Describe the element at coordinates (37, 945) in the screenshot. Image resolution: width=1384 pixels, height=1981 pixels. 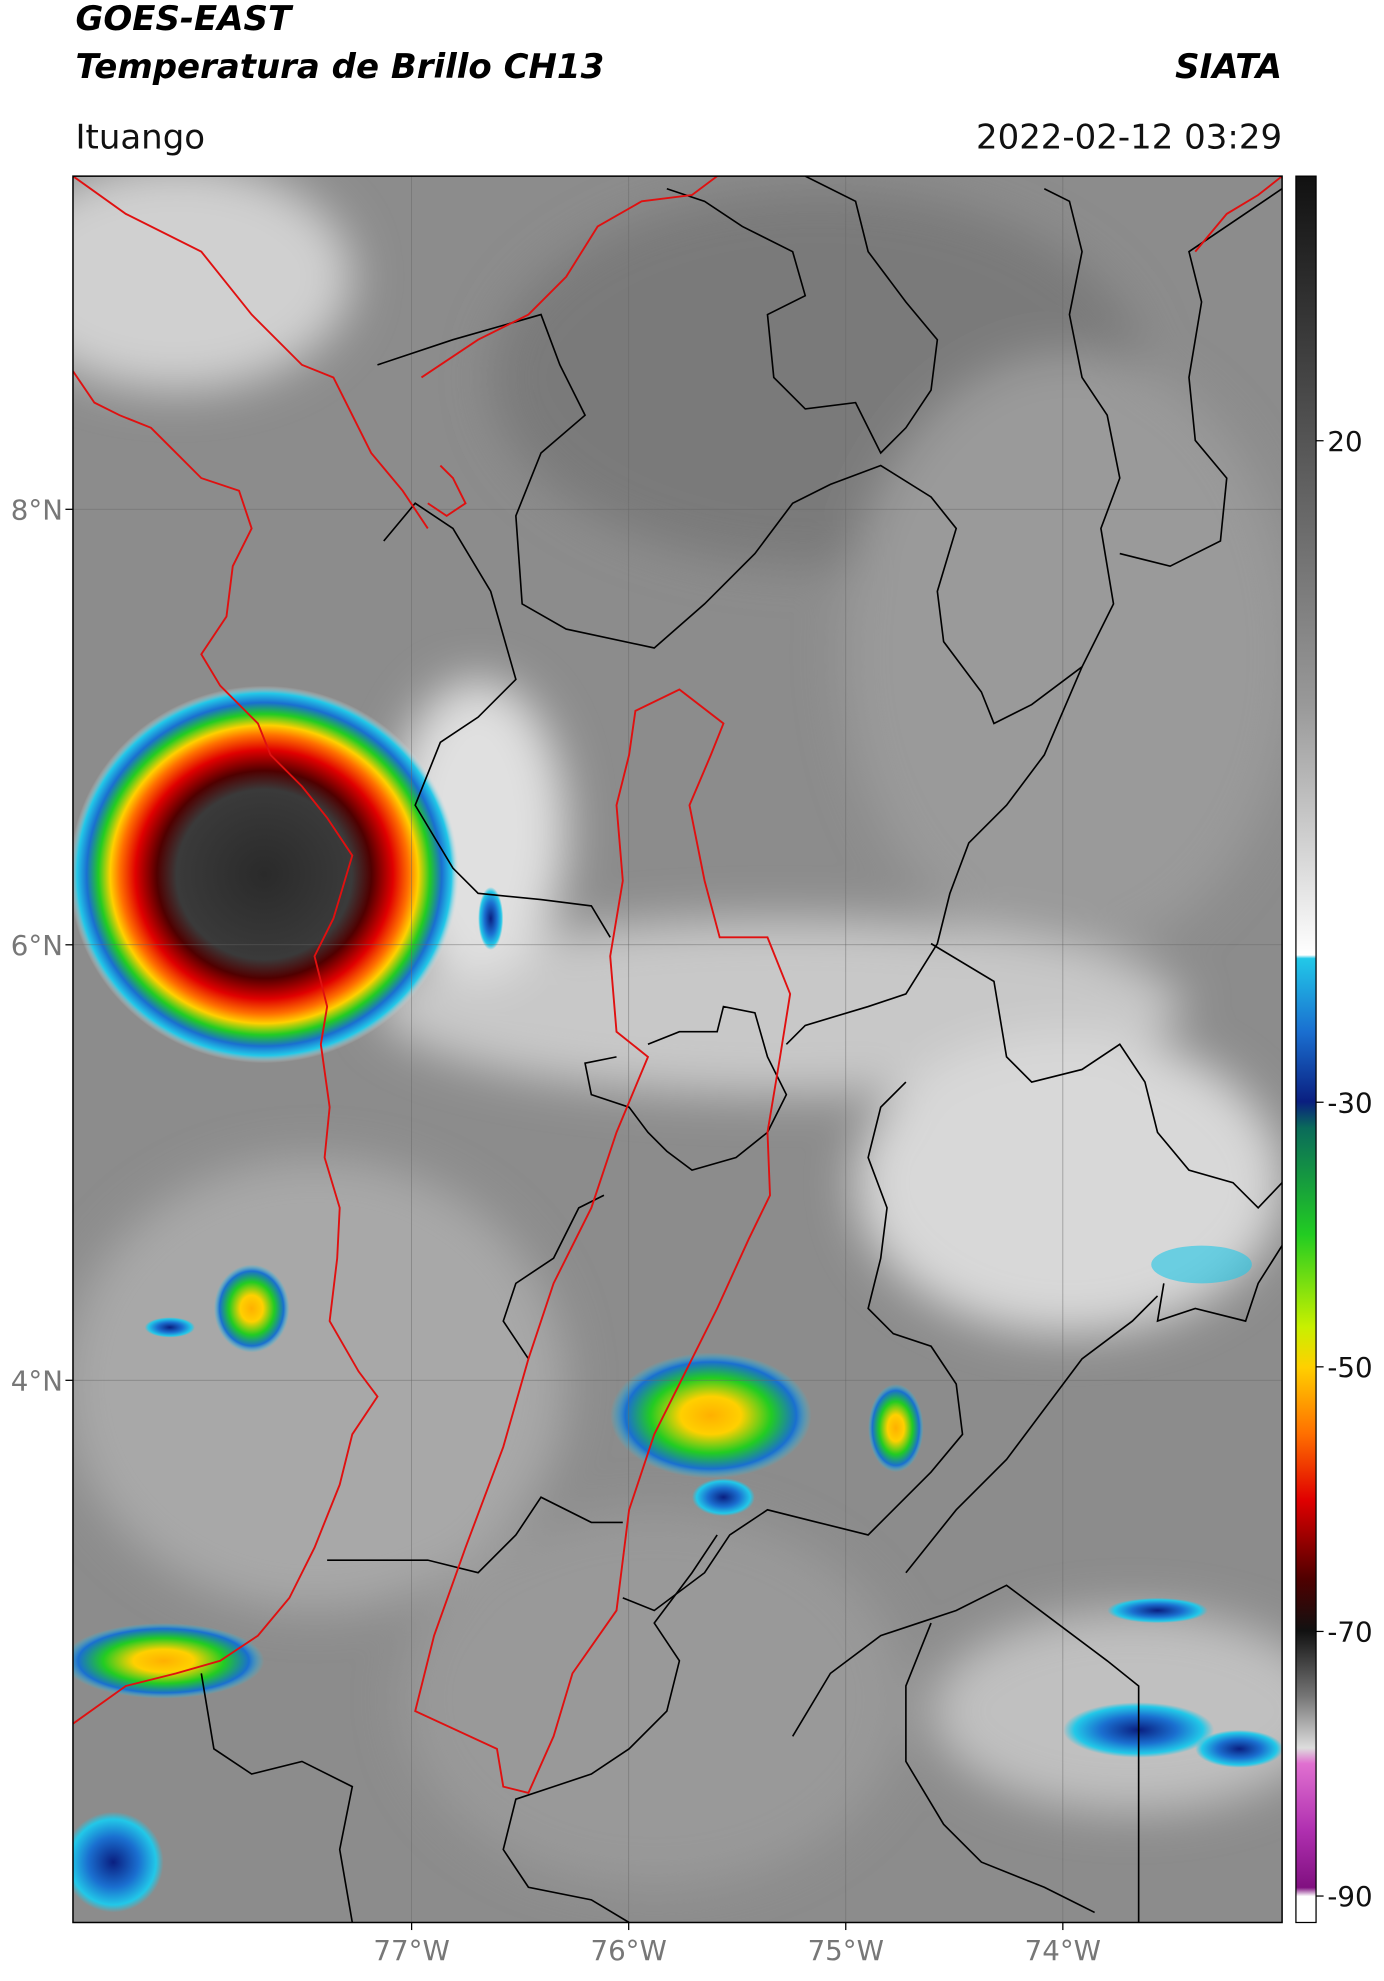
I see `lat-tick-label: 6°N` at that location.